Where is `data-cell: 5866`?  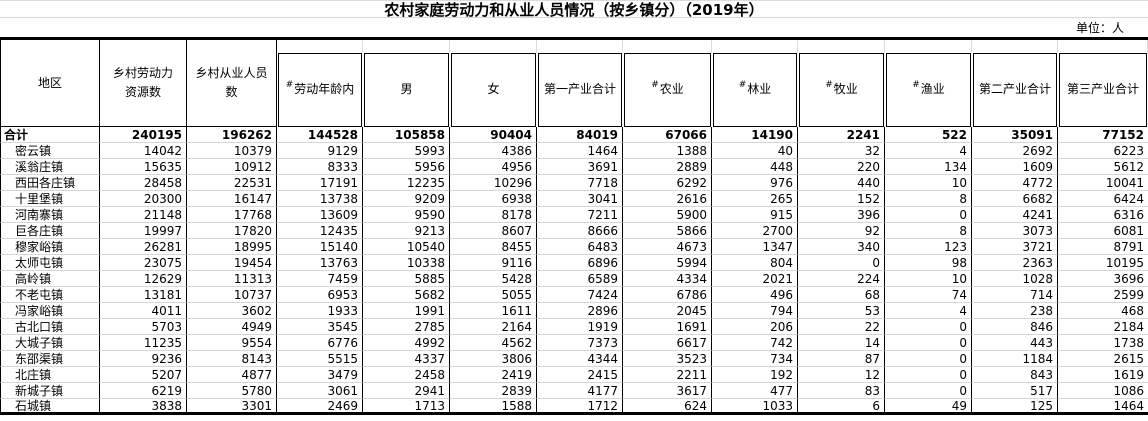 data-cell: 5866 is located at coordinates (667, 231).